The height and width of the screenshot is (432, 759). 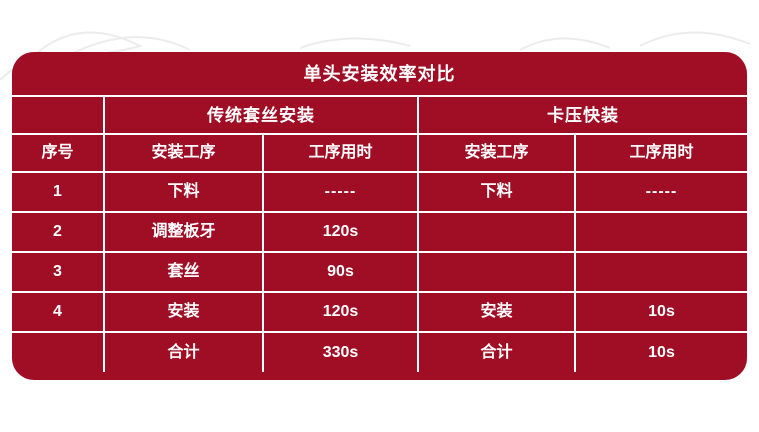 I want to click on total-value-cell: 330s, so click(x=340, y=352).